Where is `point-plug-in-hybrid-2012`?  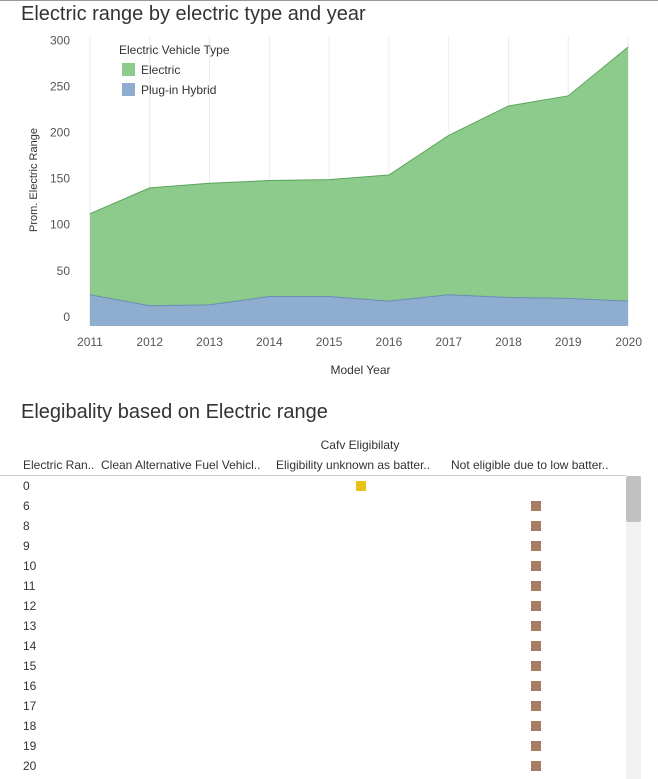
point-plug-in-hybrid-2012 is located at coordinates (150, 306).